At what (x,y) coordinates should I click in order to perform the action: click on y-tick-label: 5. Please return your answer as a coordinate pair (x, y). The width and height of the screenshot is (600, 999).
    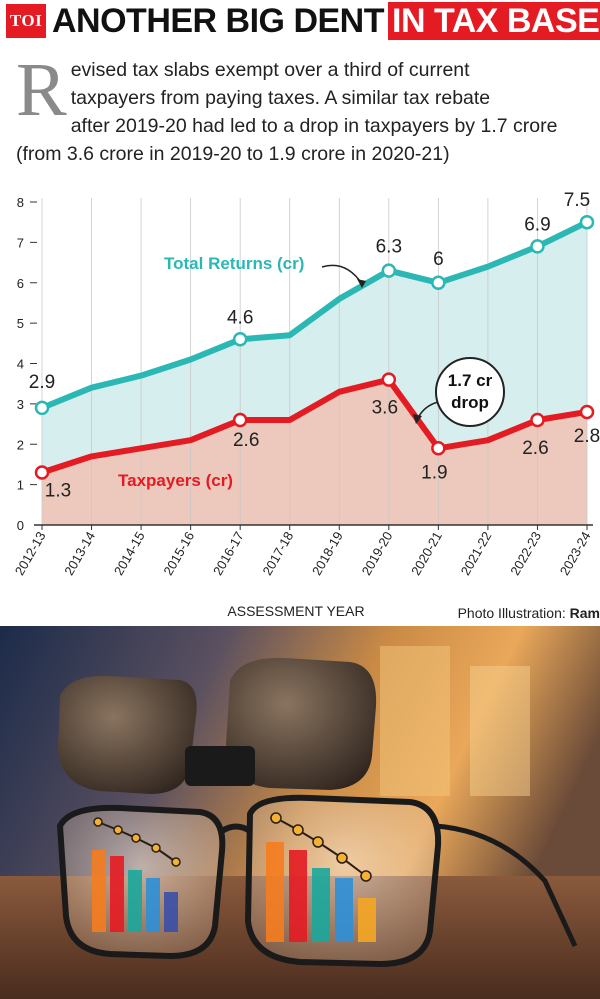
    Looking at the image, I should click on (20, 323).